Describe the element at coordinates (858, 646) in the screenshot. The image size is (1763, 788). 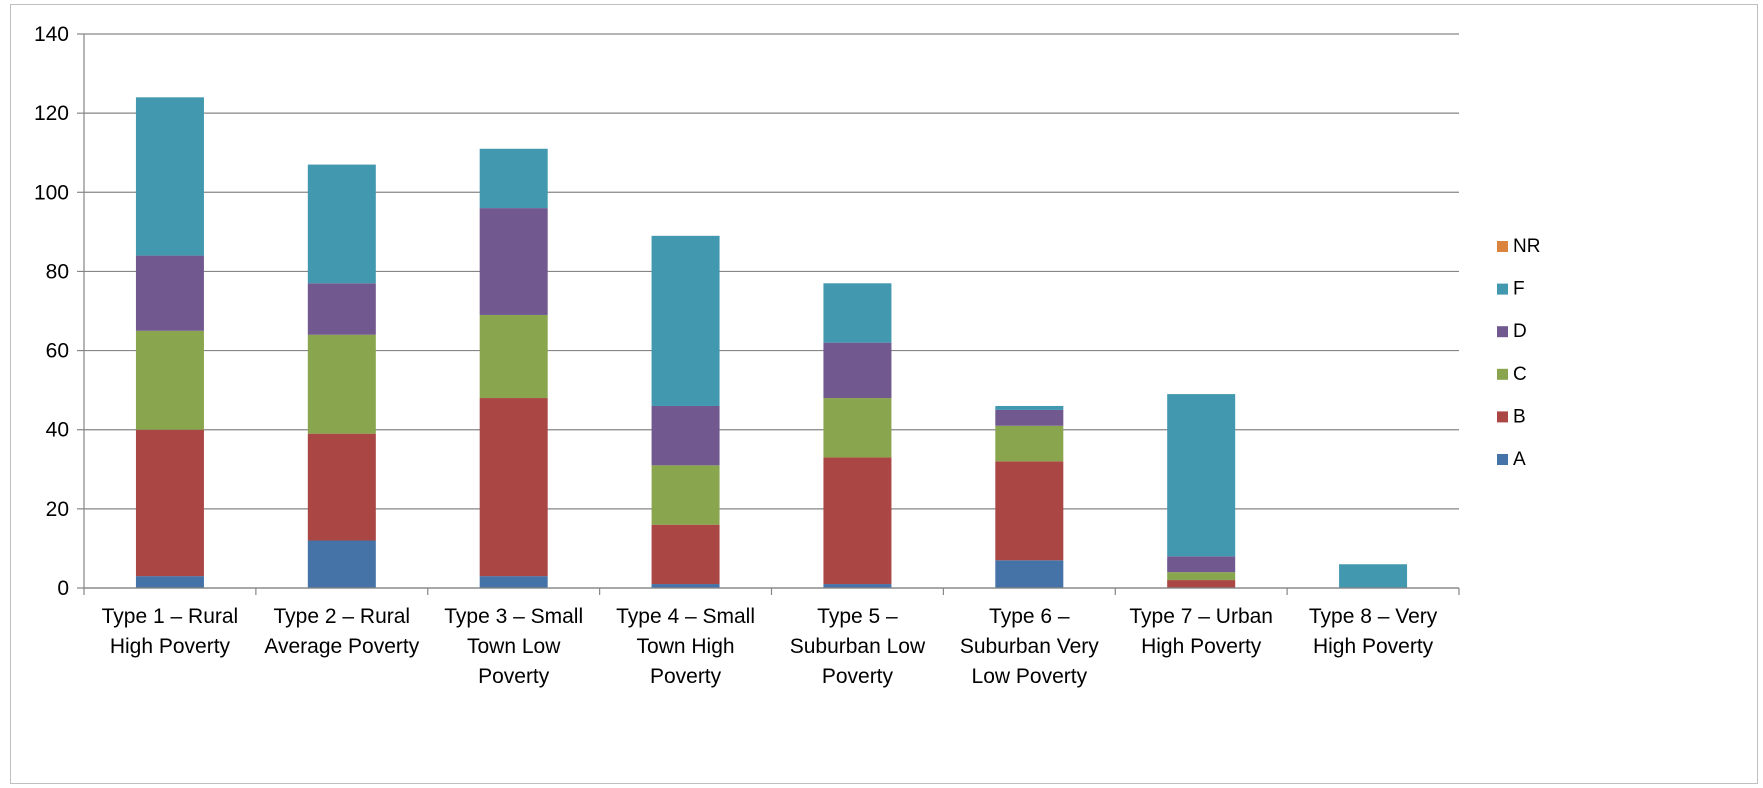
I see `x-category-label: Type 5 – Suburban Low Poverty` at that location.